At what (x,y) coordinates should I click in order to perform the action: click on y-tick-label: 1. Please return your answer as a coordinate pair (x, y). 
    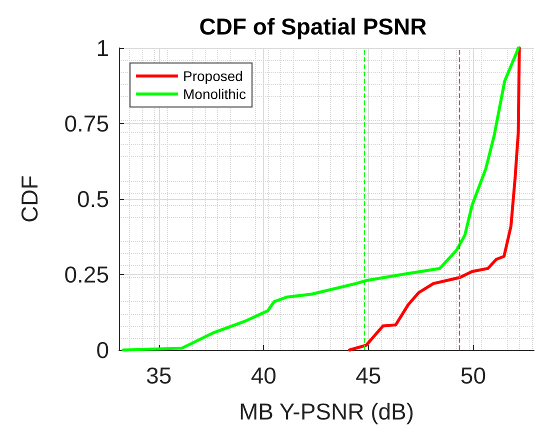
    Looking at the image, I should click on (102, 48).